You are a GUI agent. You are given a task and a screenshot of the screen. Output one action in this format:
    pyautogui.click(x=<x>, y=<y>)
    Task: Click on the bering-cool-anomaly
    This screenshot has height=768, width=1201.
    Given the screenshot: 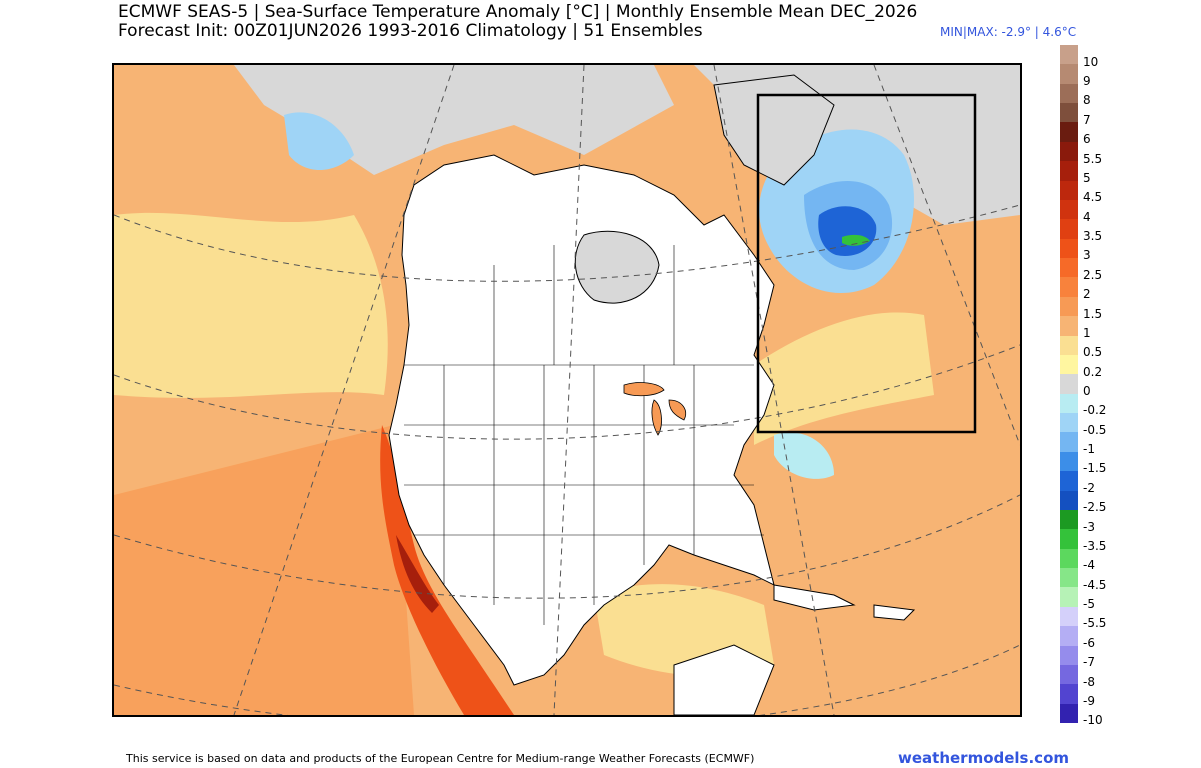 What is the action you would take?
    pyautogui.click(x=319, y=141)
    